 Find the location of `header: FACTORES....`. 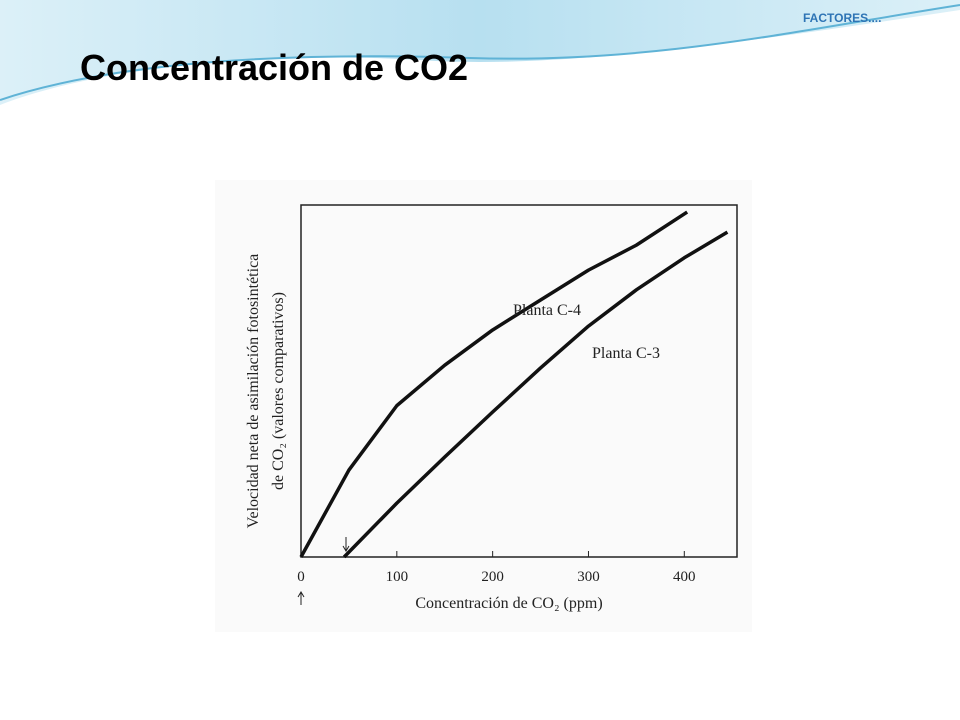

header: FACTORES.... is located at coordinates (842, 18).